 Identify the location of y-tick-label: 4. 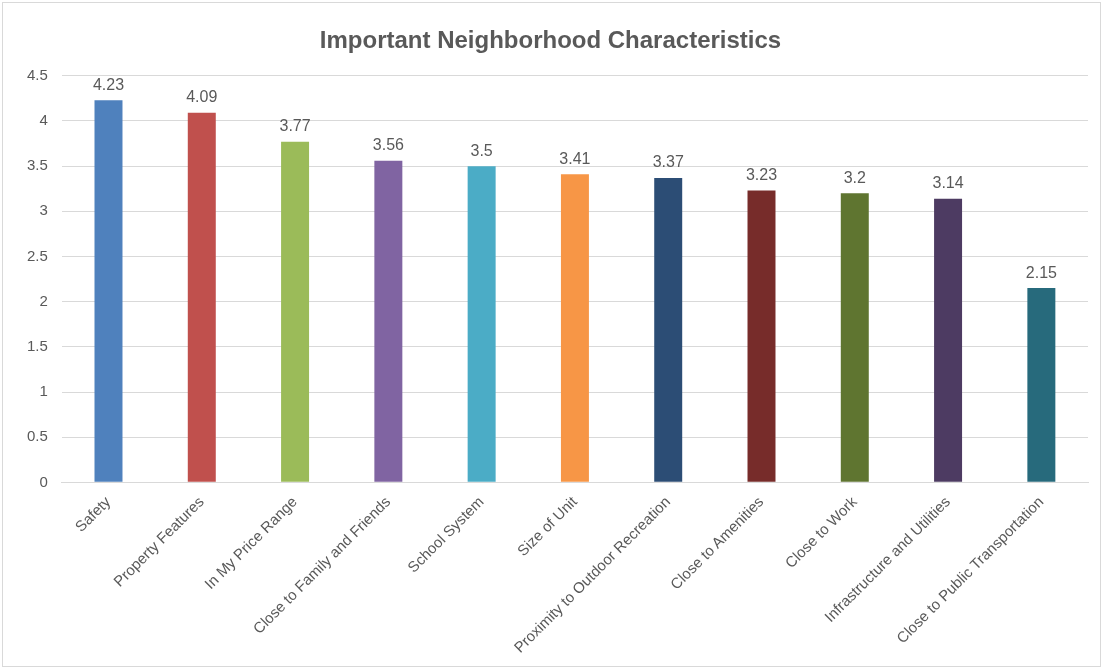
(43, 120).